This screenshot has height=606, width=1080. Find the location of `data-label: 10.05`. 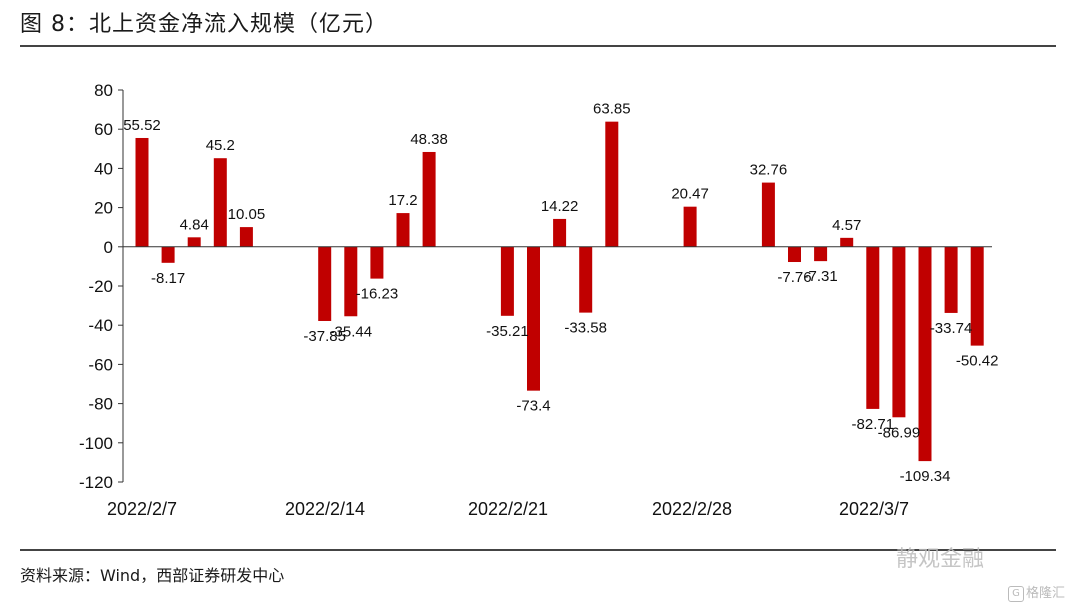

data-label: 10.05 is located at coordinates (247, 214).